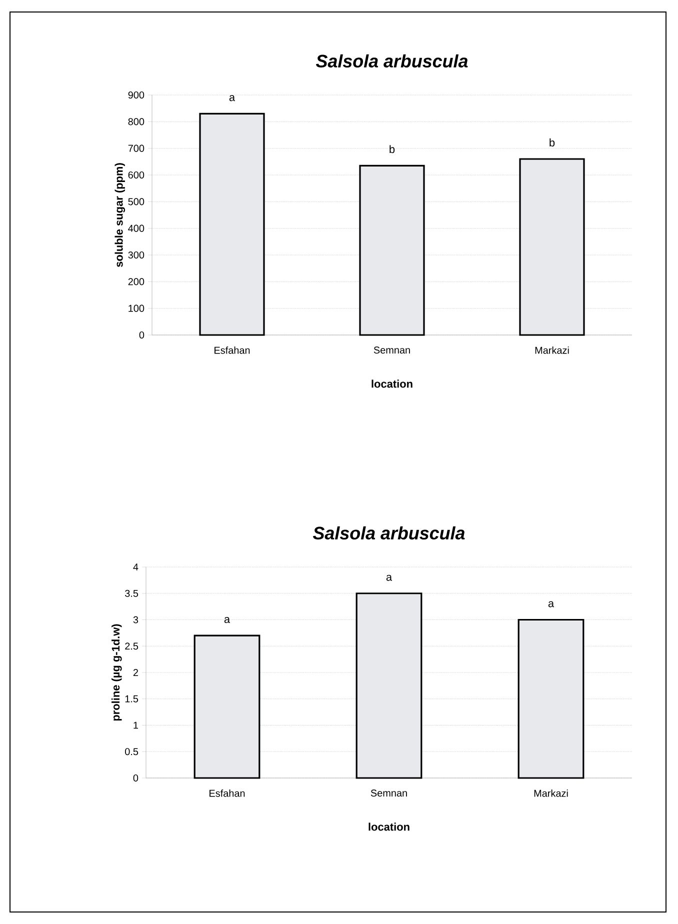  I want to click on y-tick-label: 1.5, so click(131, 698).